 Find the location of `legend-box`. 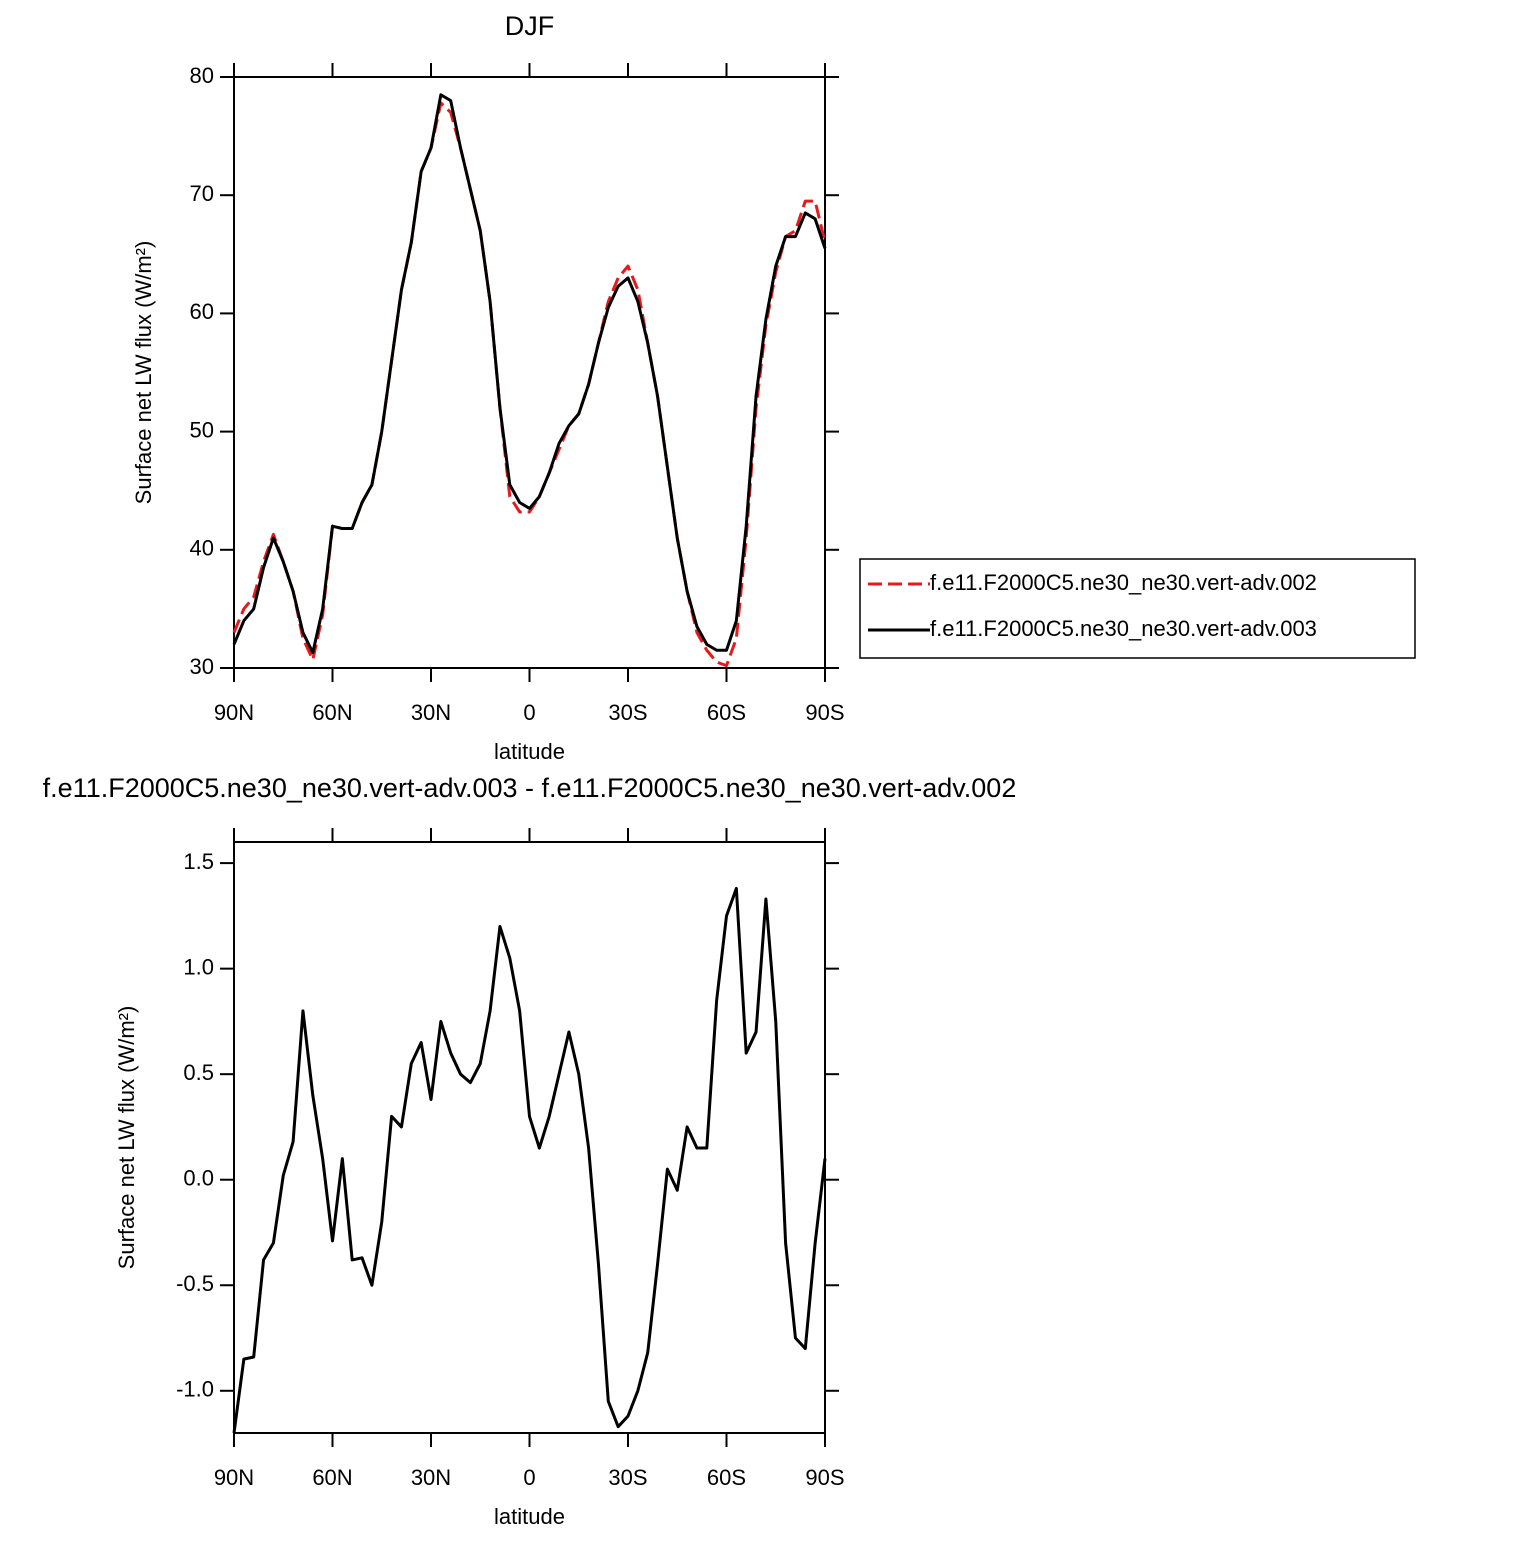

legend-box is located at coordinates (1137, 608).